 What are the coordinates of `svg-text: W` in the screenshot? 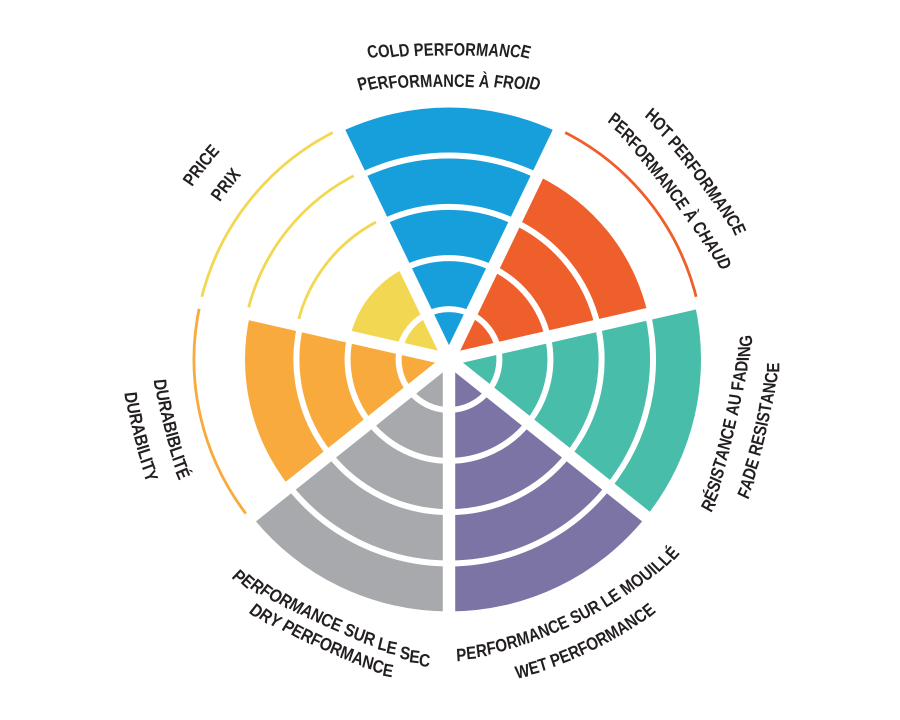 It's located at (522, 671).